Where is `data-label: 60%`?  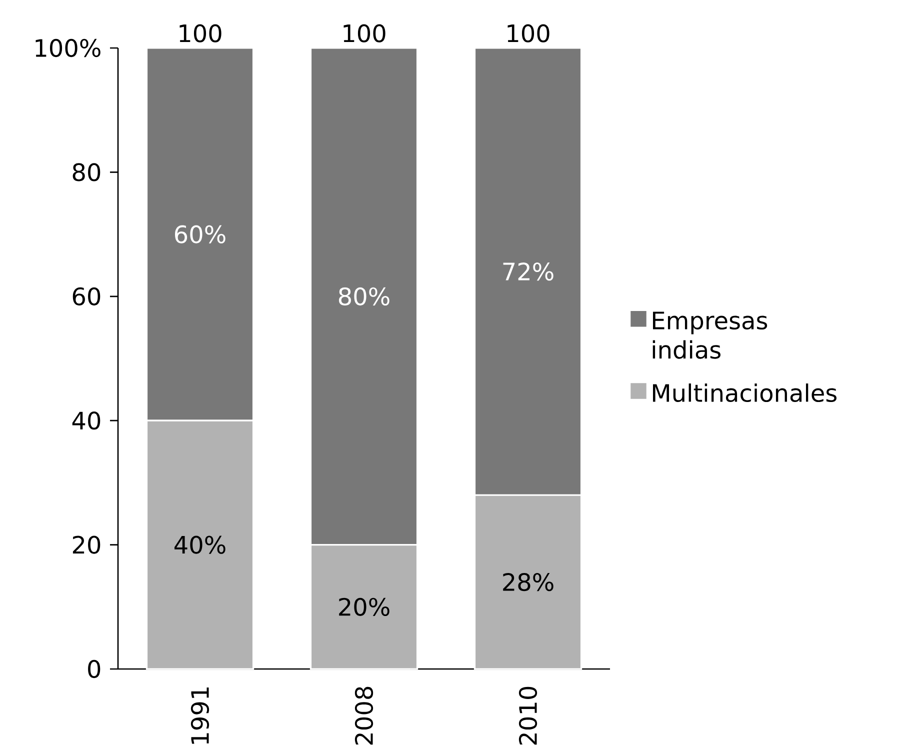
data-label: 60% is located at coordinates (200, 234).